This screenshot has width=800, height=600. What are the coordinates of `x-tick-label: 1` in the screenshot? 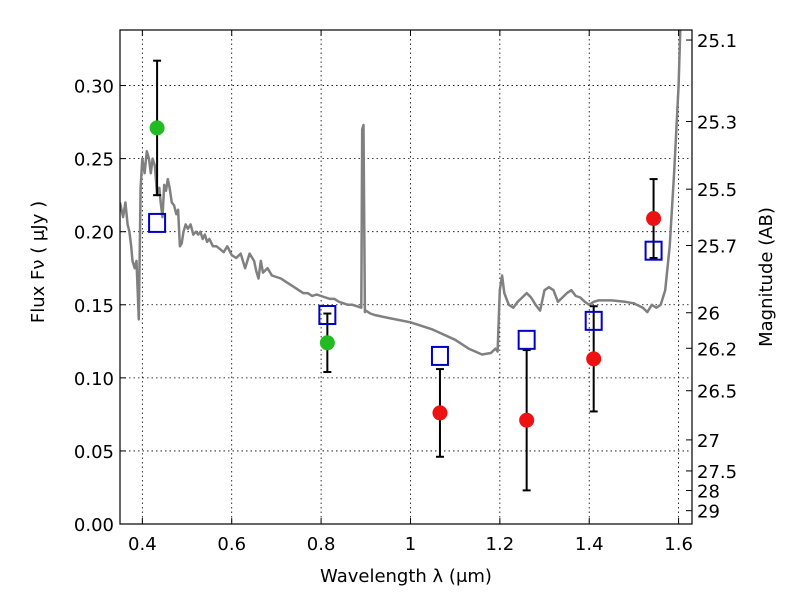 It's located at (410, 544).